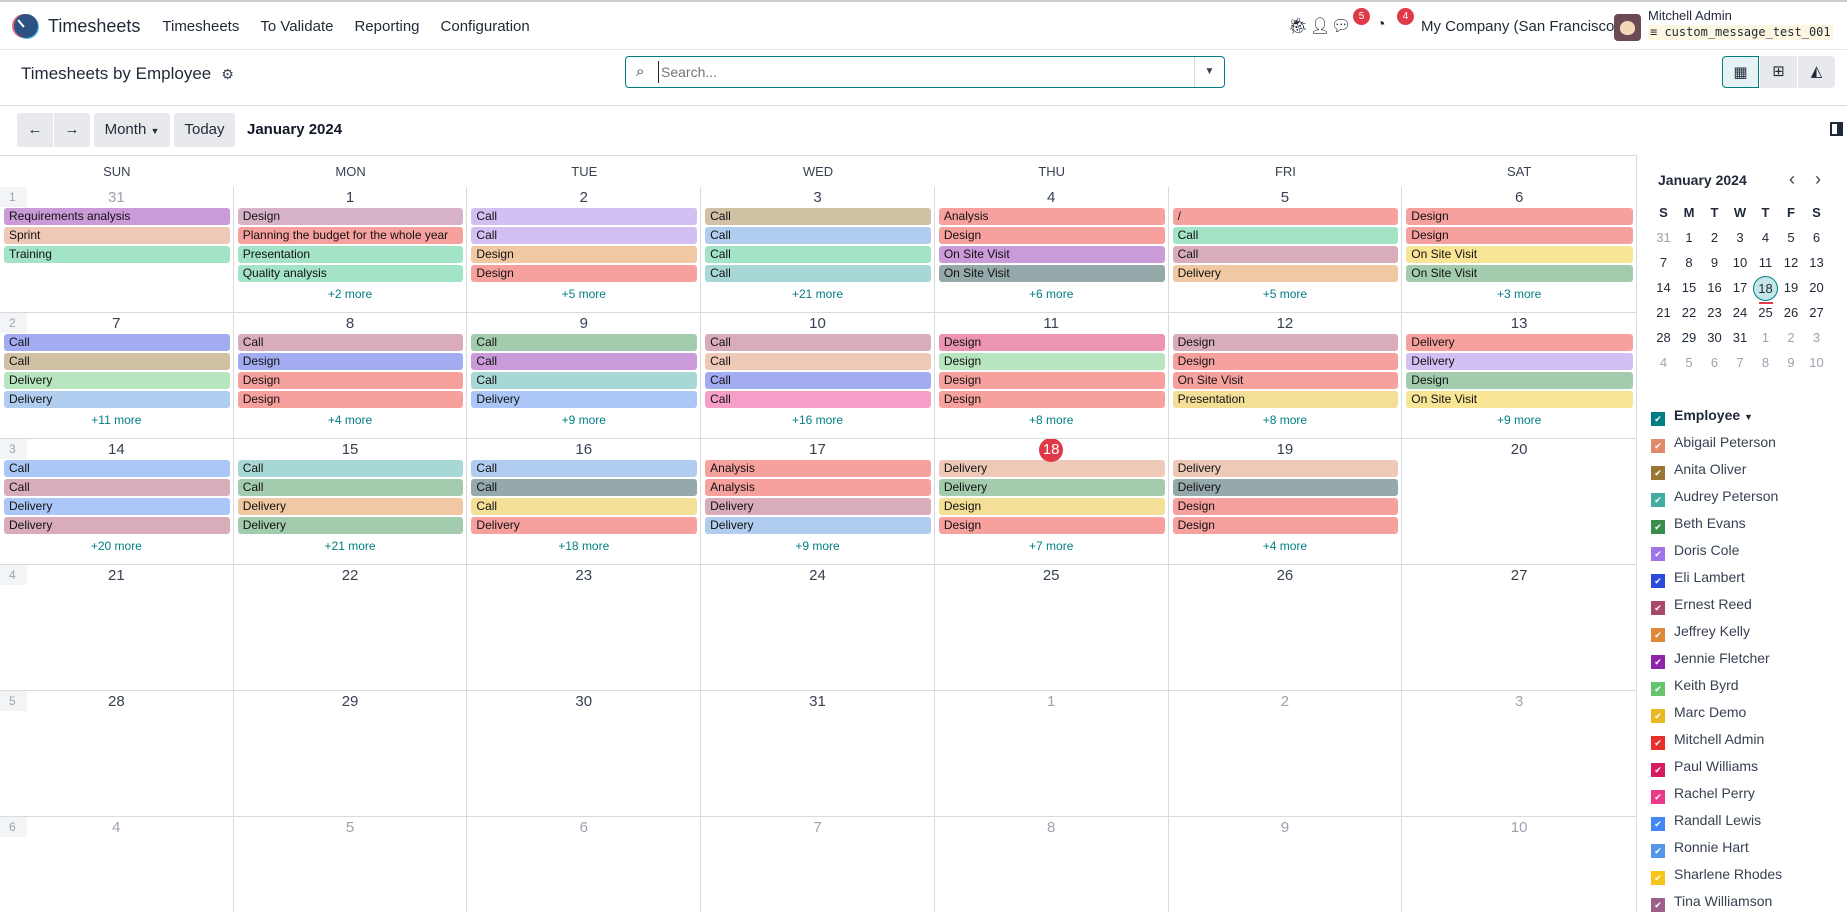 This screenshot has width=1847, height=912. I want to click on day-cell: 7, so click(818, 864).